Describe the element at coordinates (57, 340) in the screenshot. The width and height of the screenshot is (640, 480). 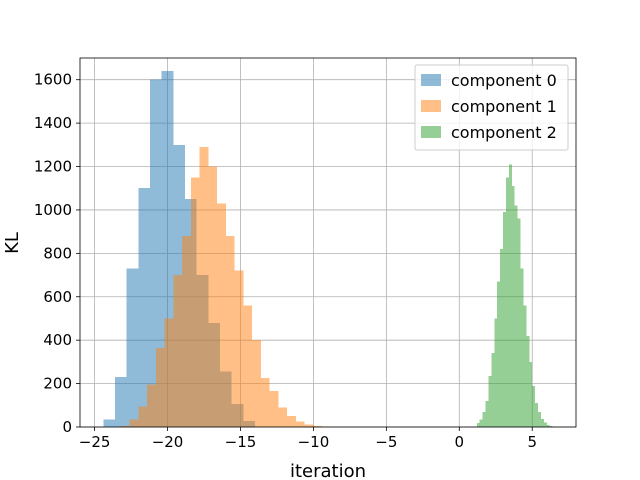
I see `y-tick-label: 400` at that location.